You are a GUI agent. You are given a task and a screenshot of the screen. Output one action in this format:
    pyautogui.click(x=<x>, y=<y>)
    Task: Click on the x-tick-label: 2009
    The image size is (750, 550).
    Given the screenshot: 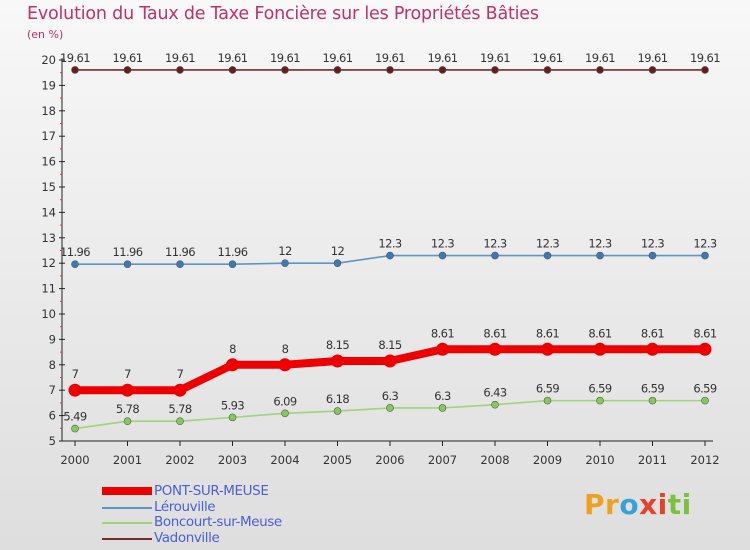 What is the action you would take?
    pyautogui.click(x=547, y=460)
    